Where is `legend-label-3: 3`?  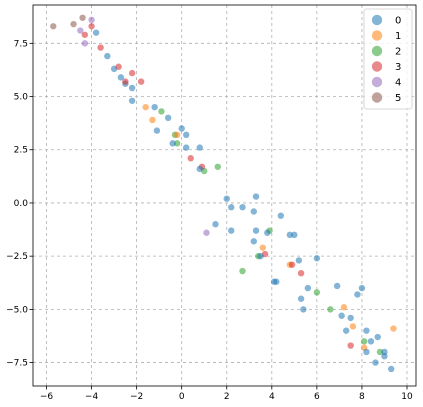 legend-label-3: 3 is located at coordinates (398, 67).